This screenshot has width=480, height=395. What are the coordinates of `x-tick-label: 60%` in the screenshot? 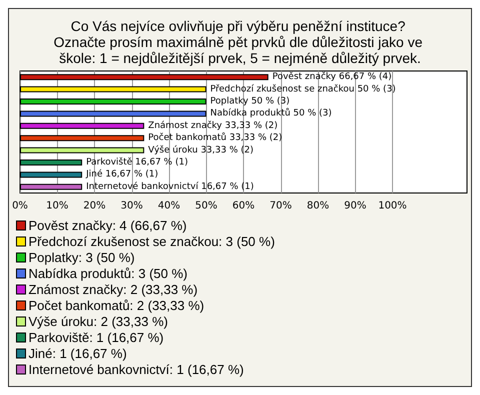 It's located at (243, 206).